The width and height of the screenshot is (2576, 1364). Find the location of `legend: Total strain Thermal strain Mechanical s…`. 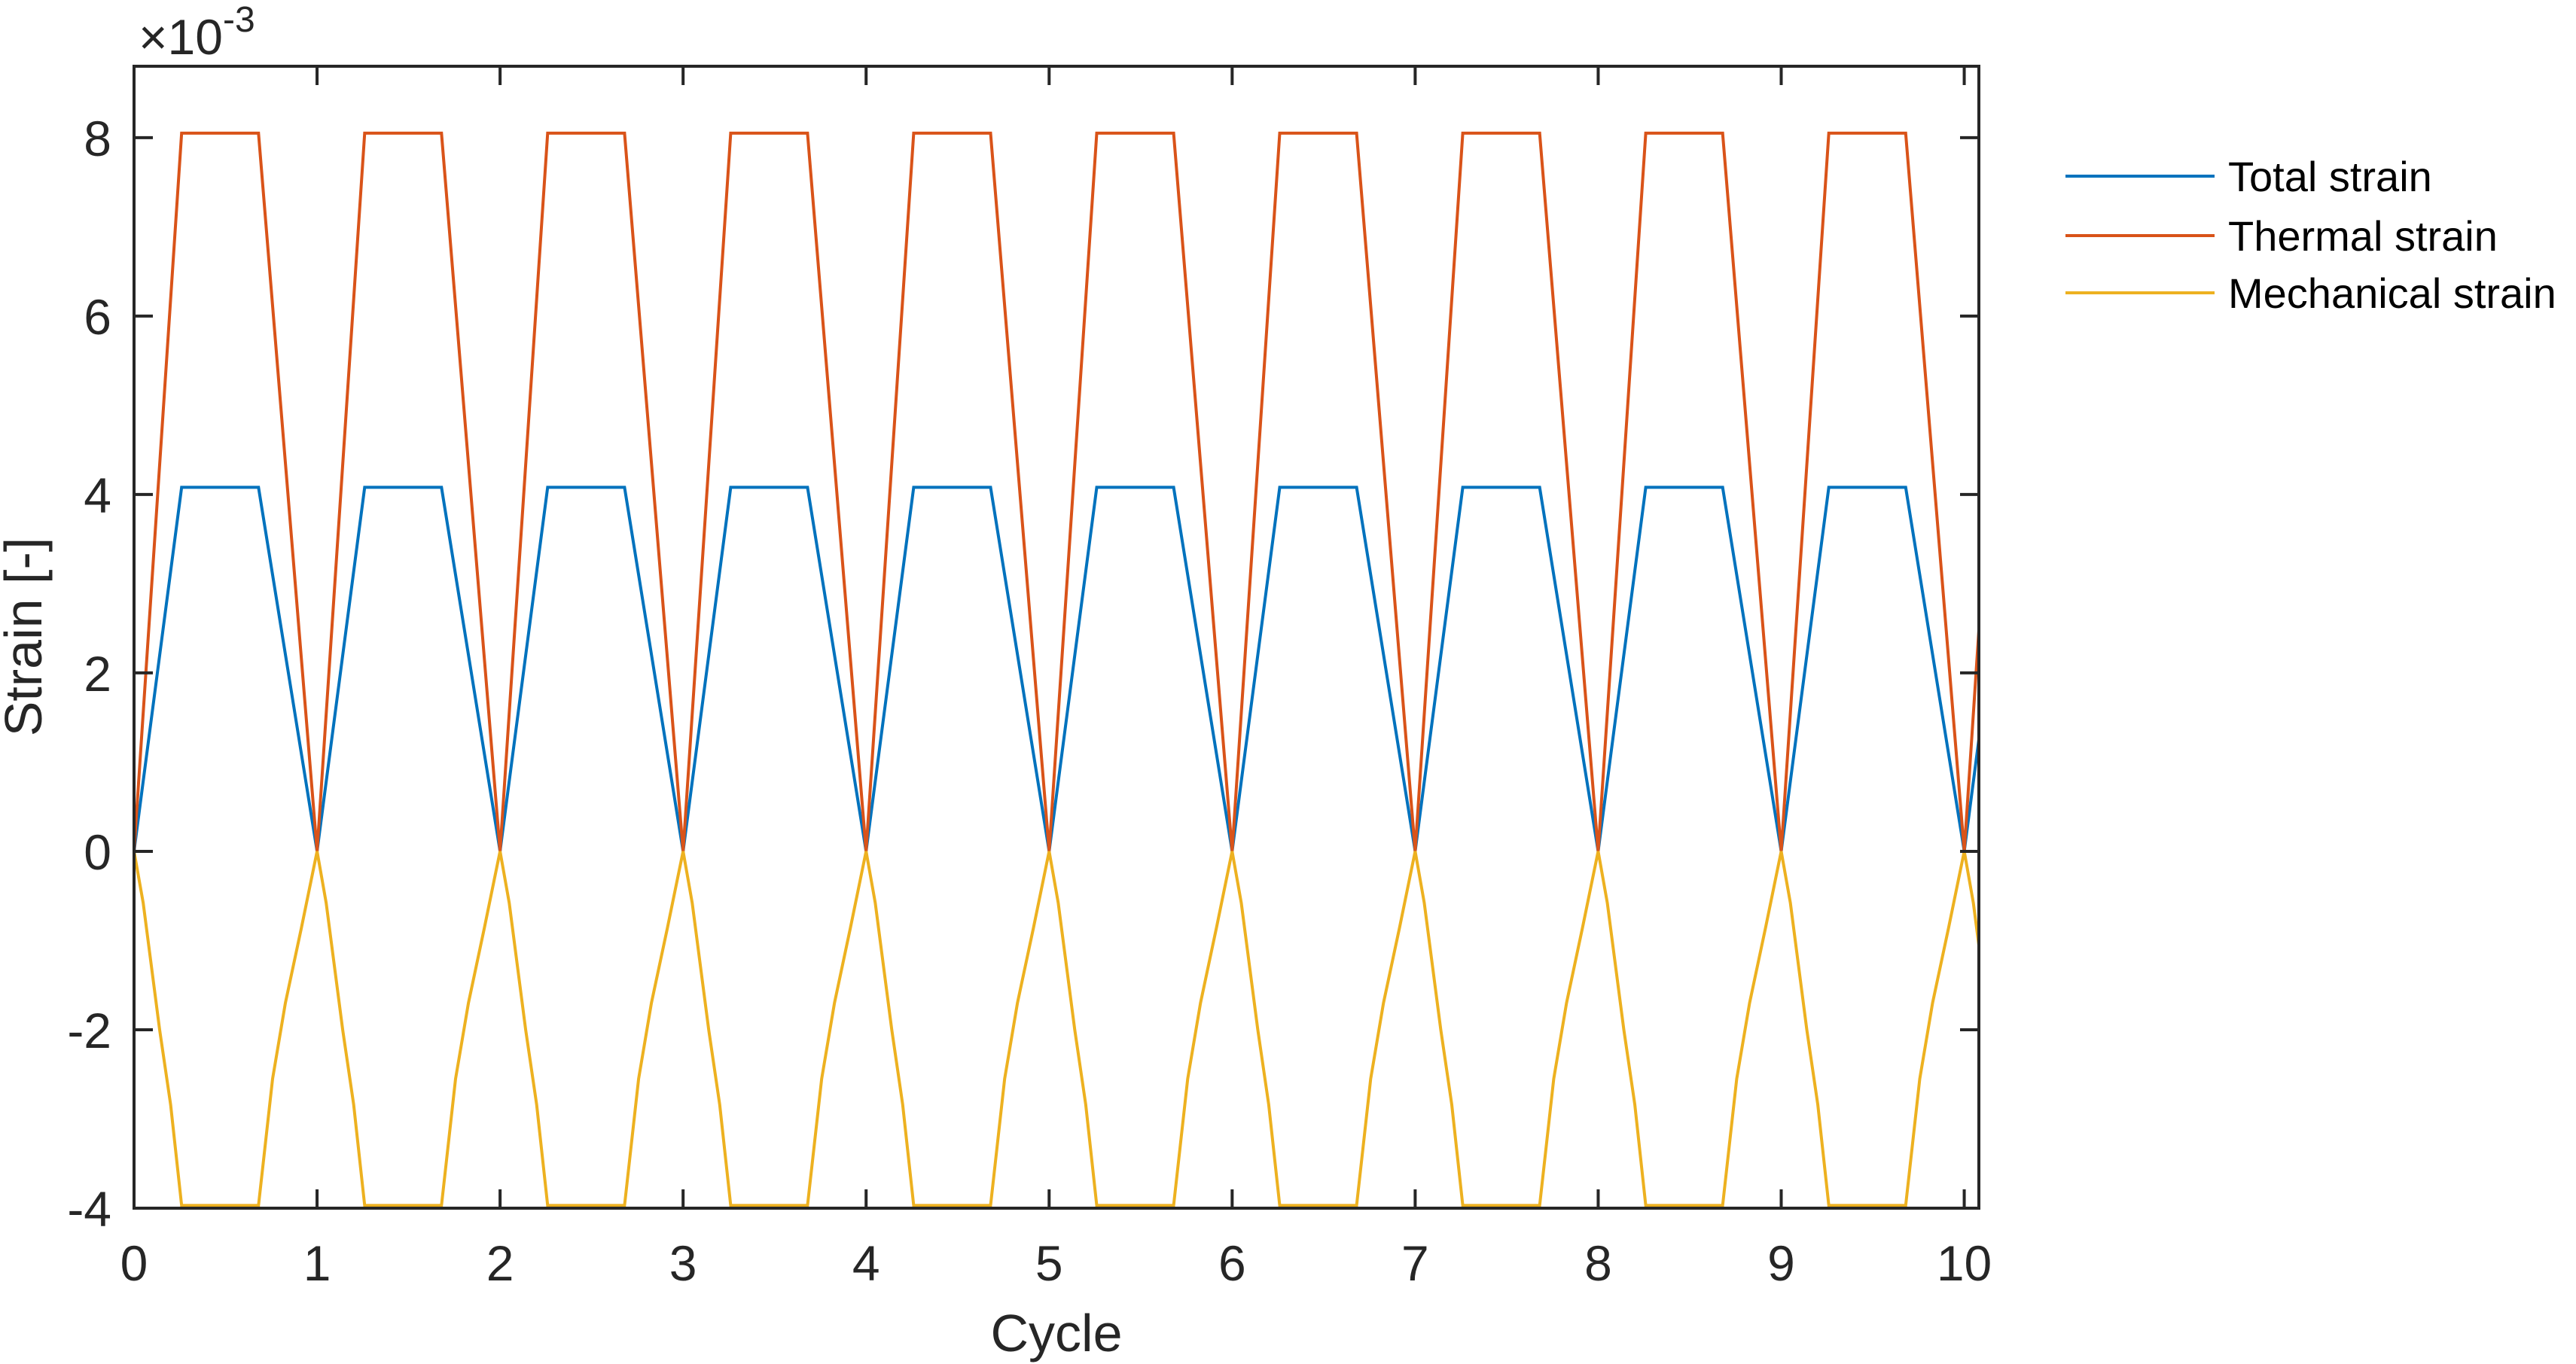

legend: Total strain Thermal strain Mechanical s… is located at coordinates (2310, 235).